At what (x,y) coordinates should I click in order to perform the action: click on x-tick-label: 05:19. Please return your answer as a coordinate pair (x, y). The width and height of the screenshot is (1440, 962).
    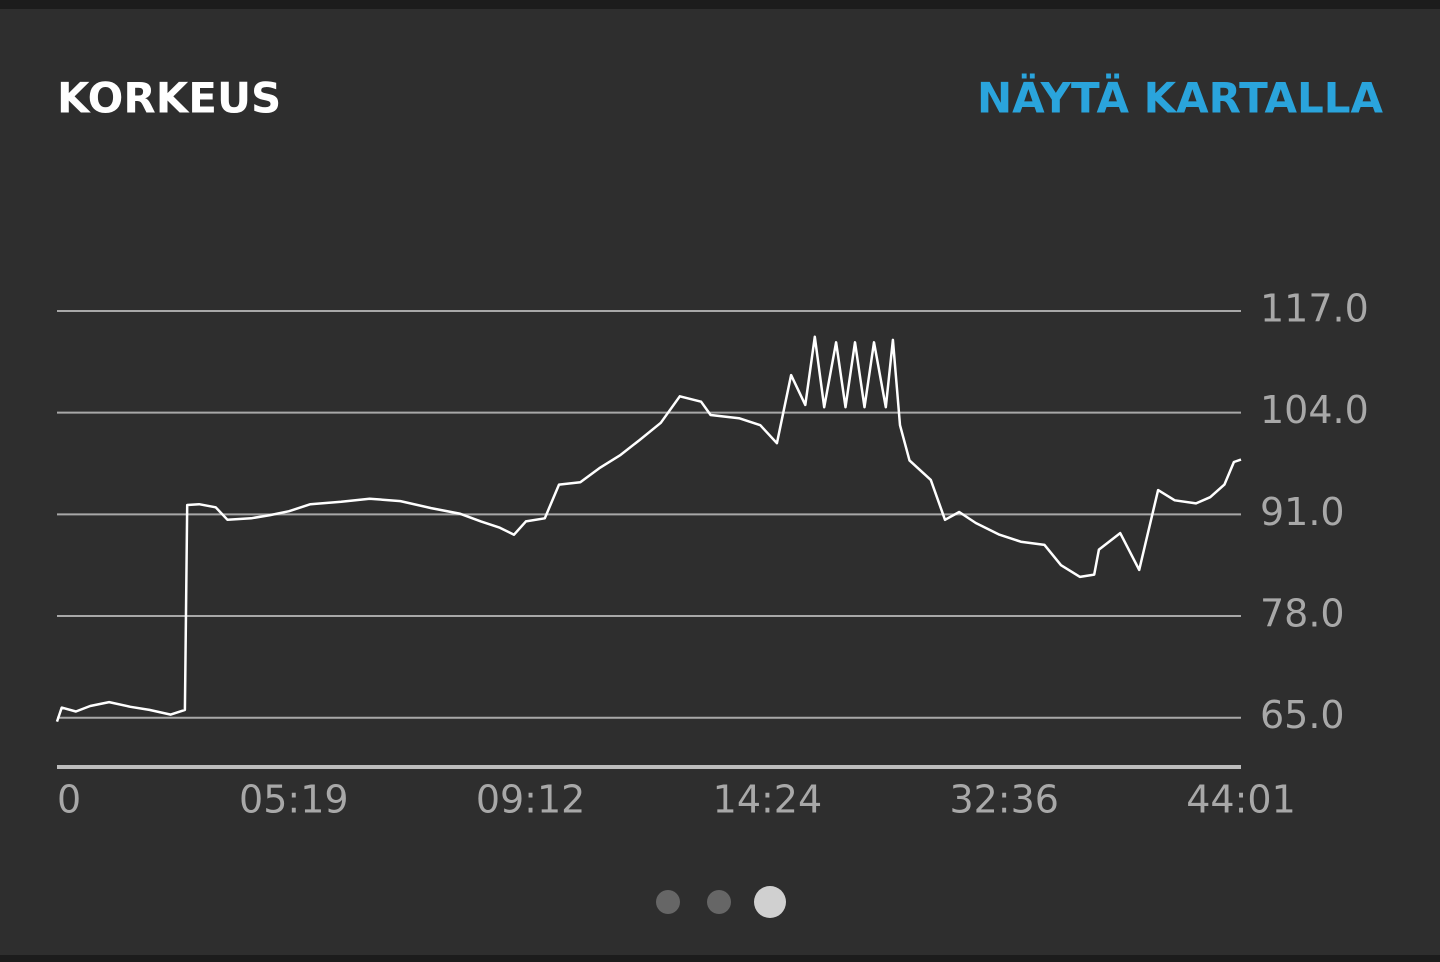
    Looking at the image, I should click on (294, 800).